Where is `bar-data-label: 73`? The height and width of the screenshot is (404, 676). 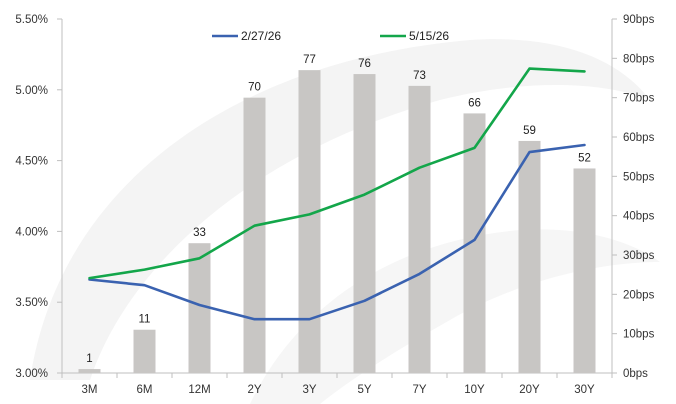
bar-data-label: 73 is located at coordinates (419, 76).